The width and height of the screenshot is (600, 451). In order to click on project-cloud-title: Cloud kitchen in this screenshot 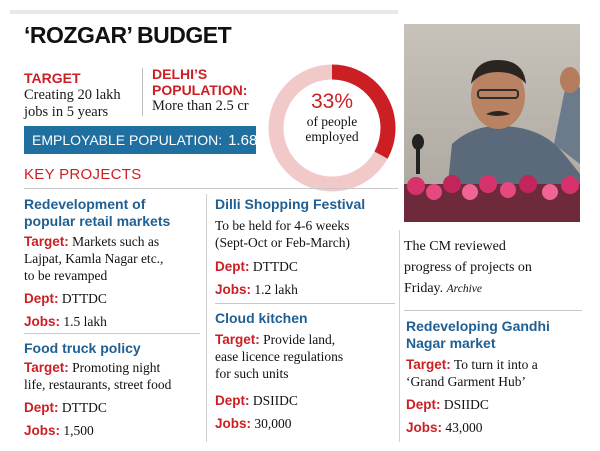, I will do `click(261, 318)`.